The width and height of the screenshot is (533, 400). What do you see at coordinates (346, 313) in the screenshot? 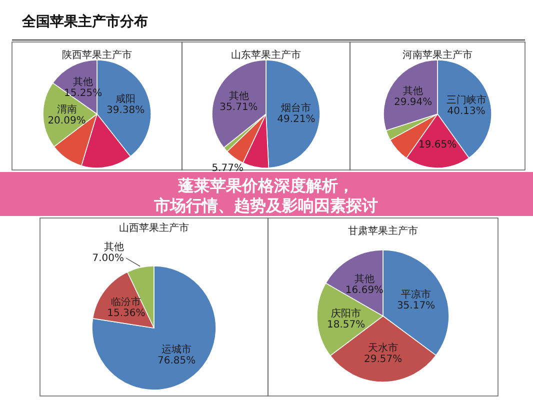
I see `slice-label: 庆阳市` at bounding box center [346, 313].